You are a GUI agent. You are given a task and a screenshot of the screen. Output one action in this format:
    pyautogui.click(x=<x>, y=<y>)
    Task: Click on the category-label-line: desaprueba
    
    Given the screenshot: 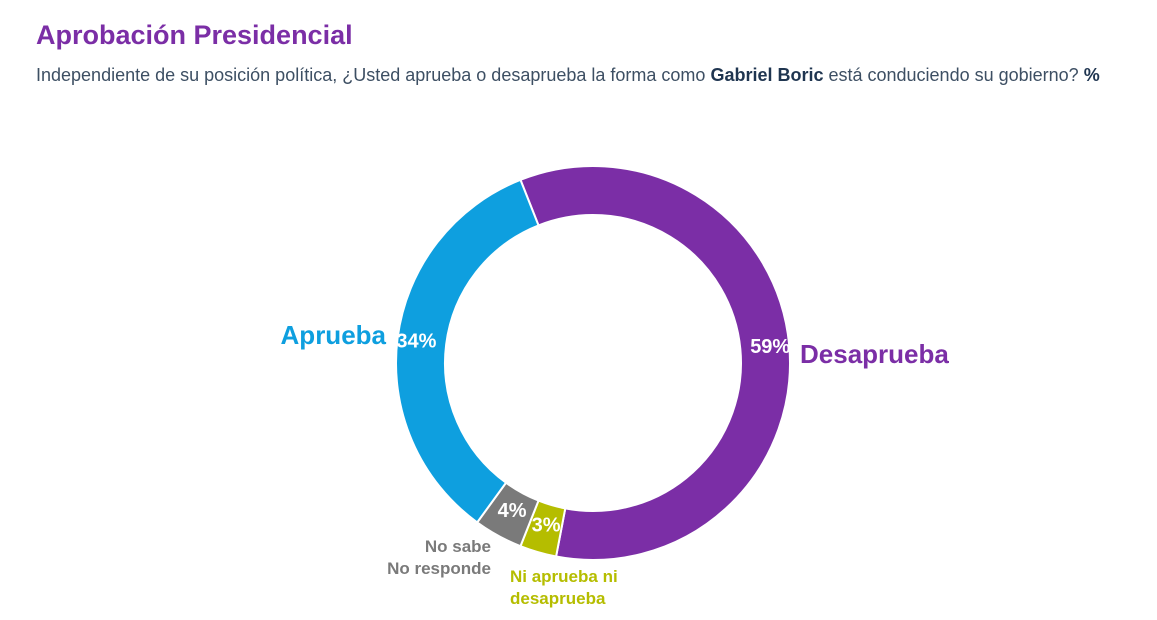 What is the action you would take?
    pyautogui.click(x=558, y=598)
    